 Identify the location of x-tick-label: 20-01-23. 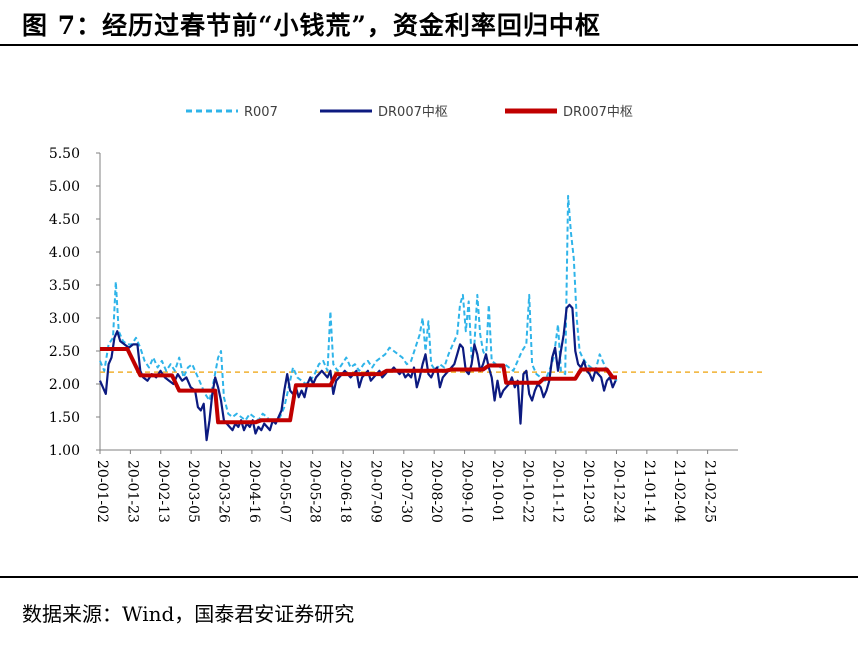
(132, 491).